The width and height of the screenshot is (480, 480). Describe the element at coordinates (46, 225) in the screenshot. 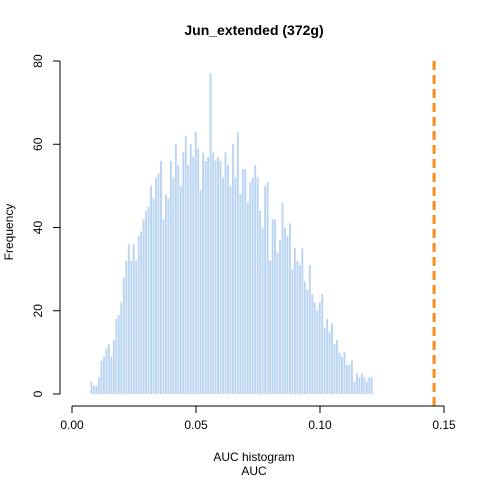

I see `y-axis: 0 20 40 60 80` at that location.